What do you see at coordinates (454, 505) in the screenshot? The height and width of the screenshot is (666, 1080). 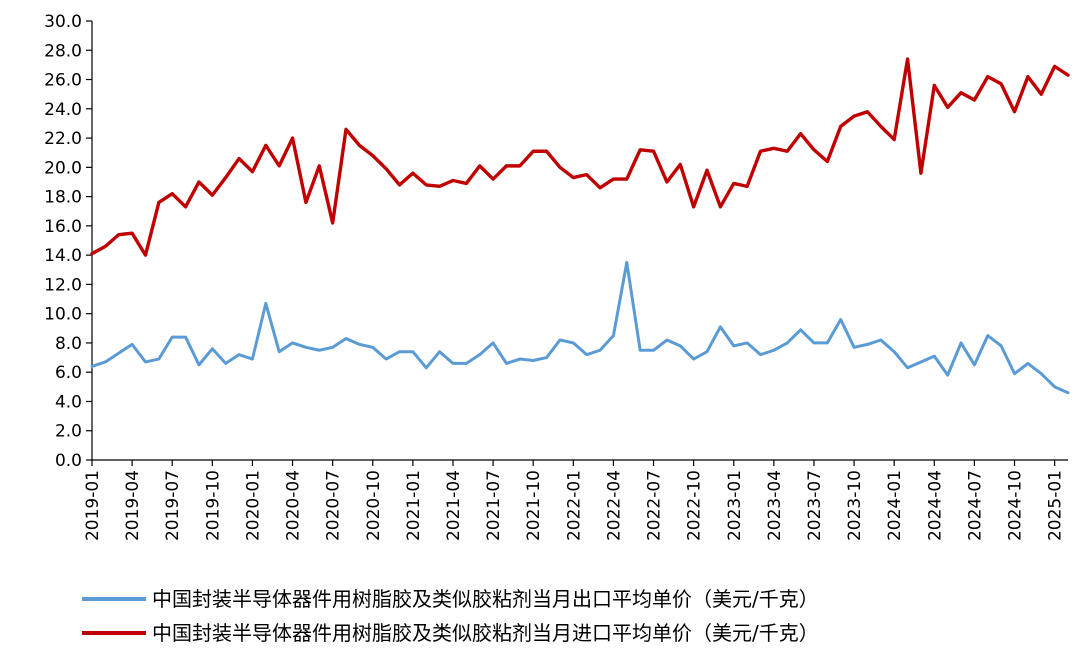 I see `x-tick-label: 2021-04` at bounding box center [454, 505].